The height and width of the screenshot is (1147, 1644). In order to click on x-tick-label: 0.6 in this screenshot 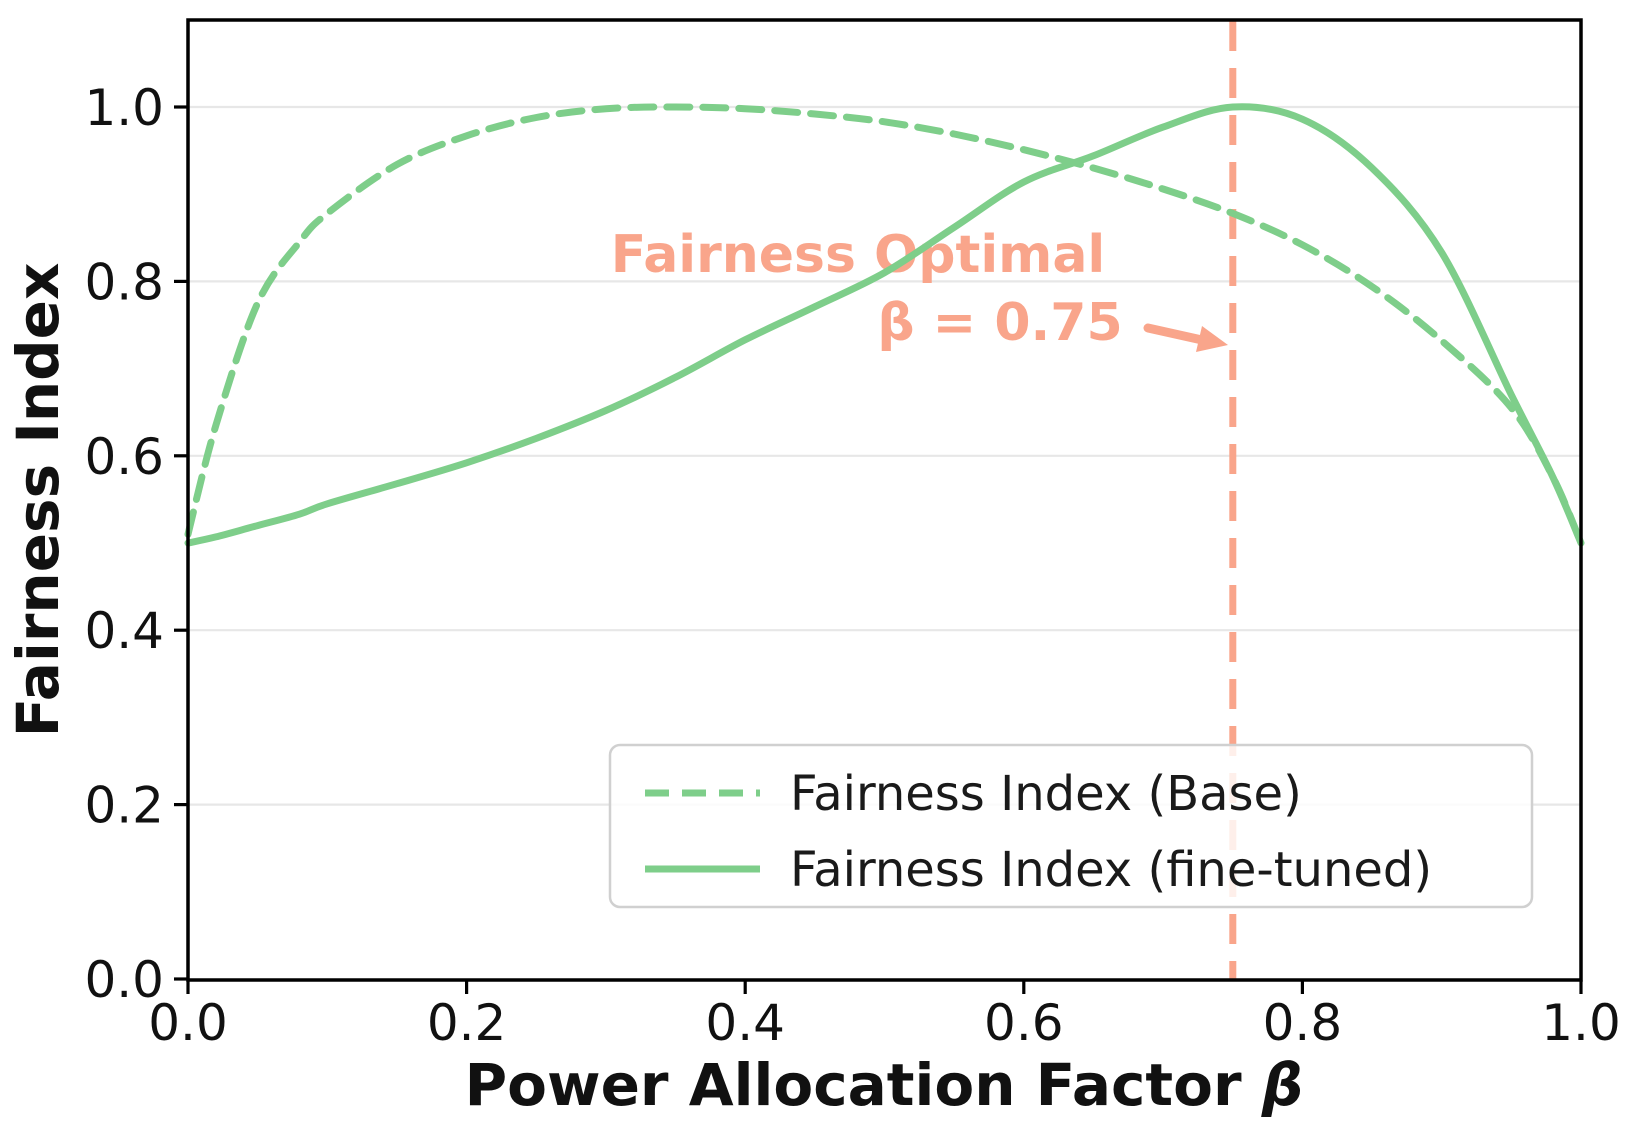, I will do `click(1024, 1023)`.